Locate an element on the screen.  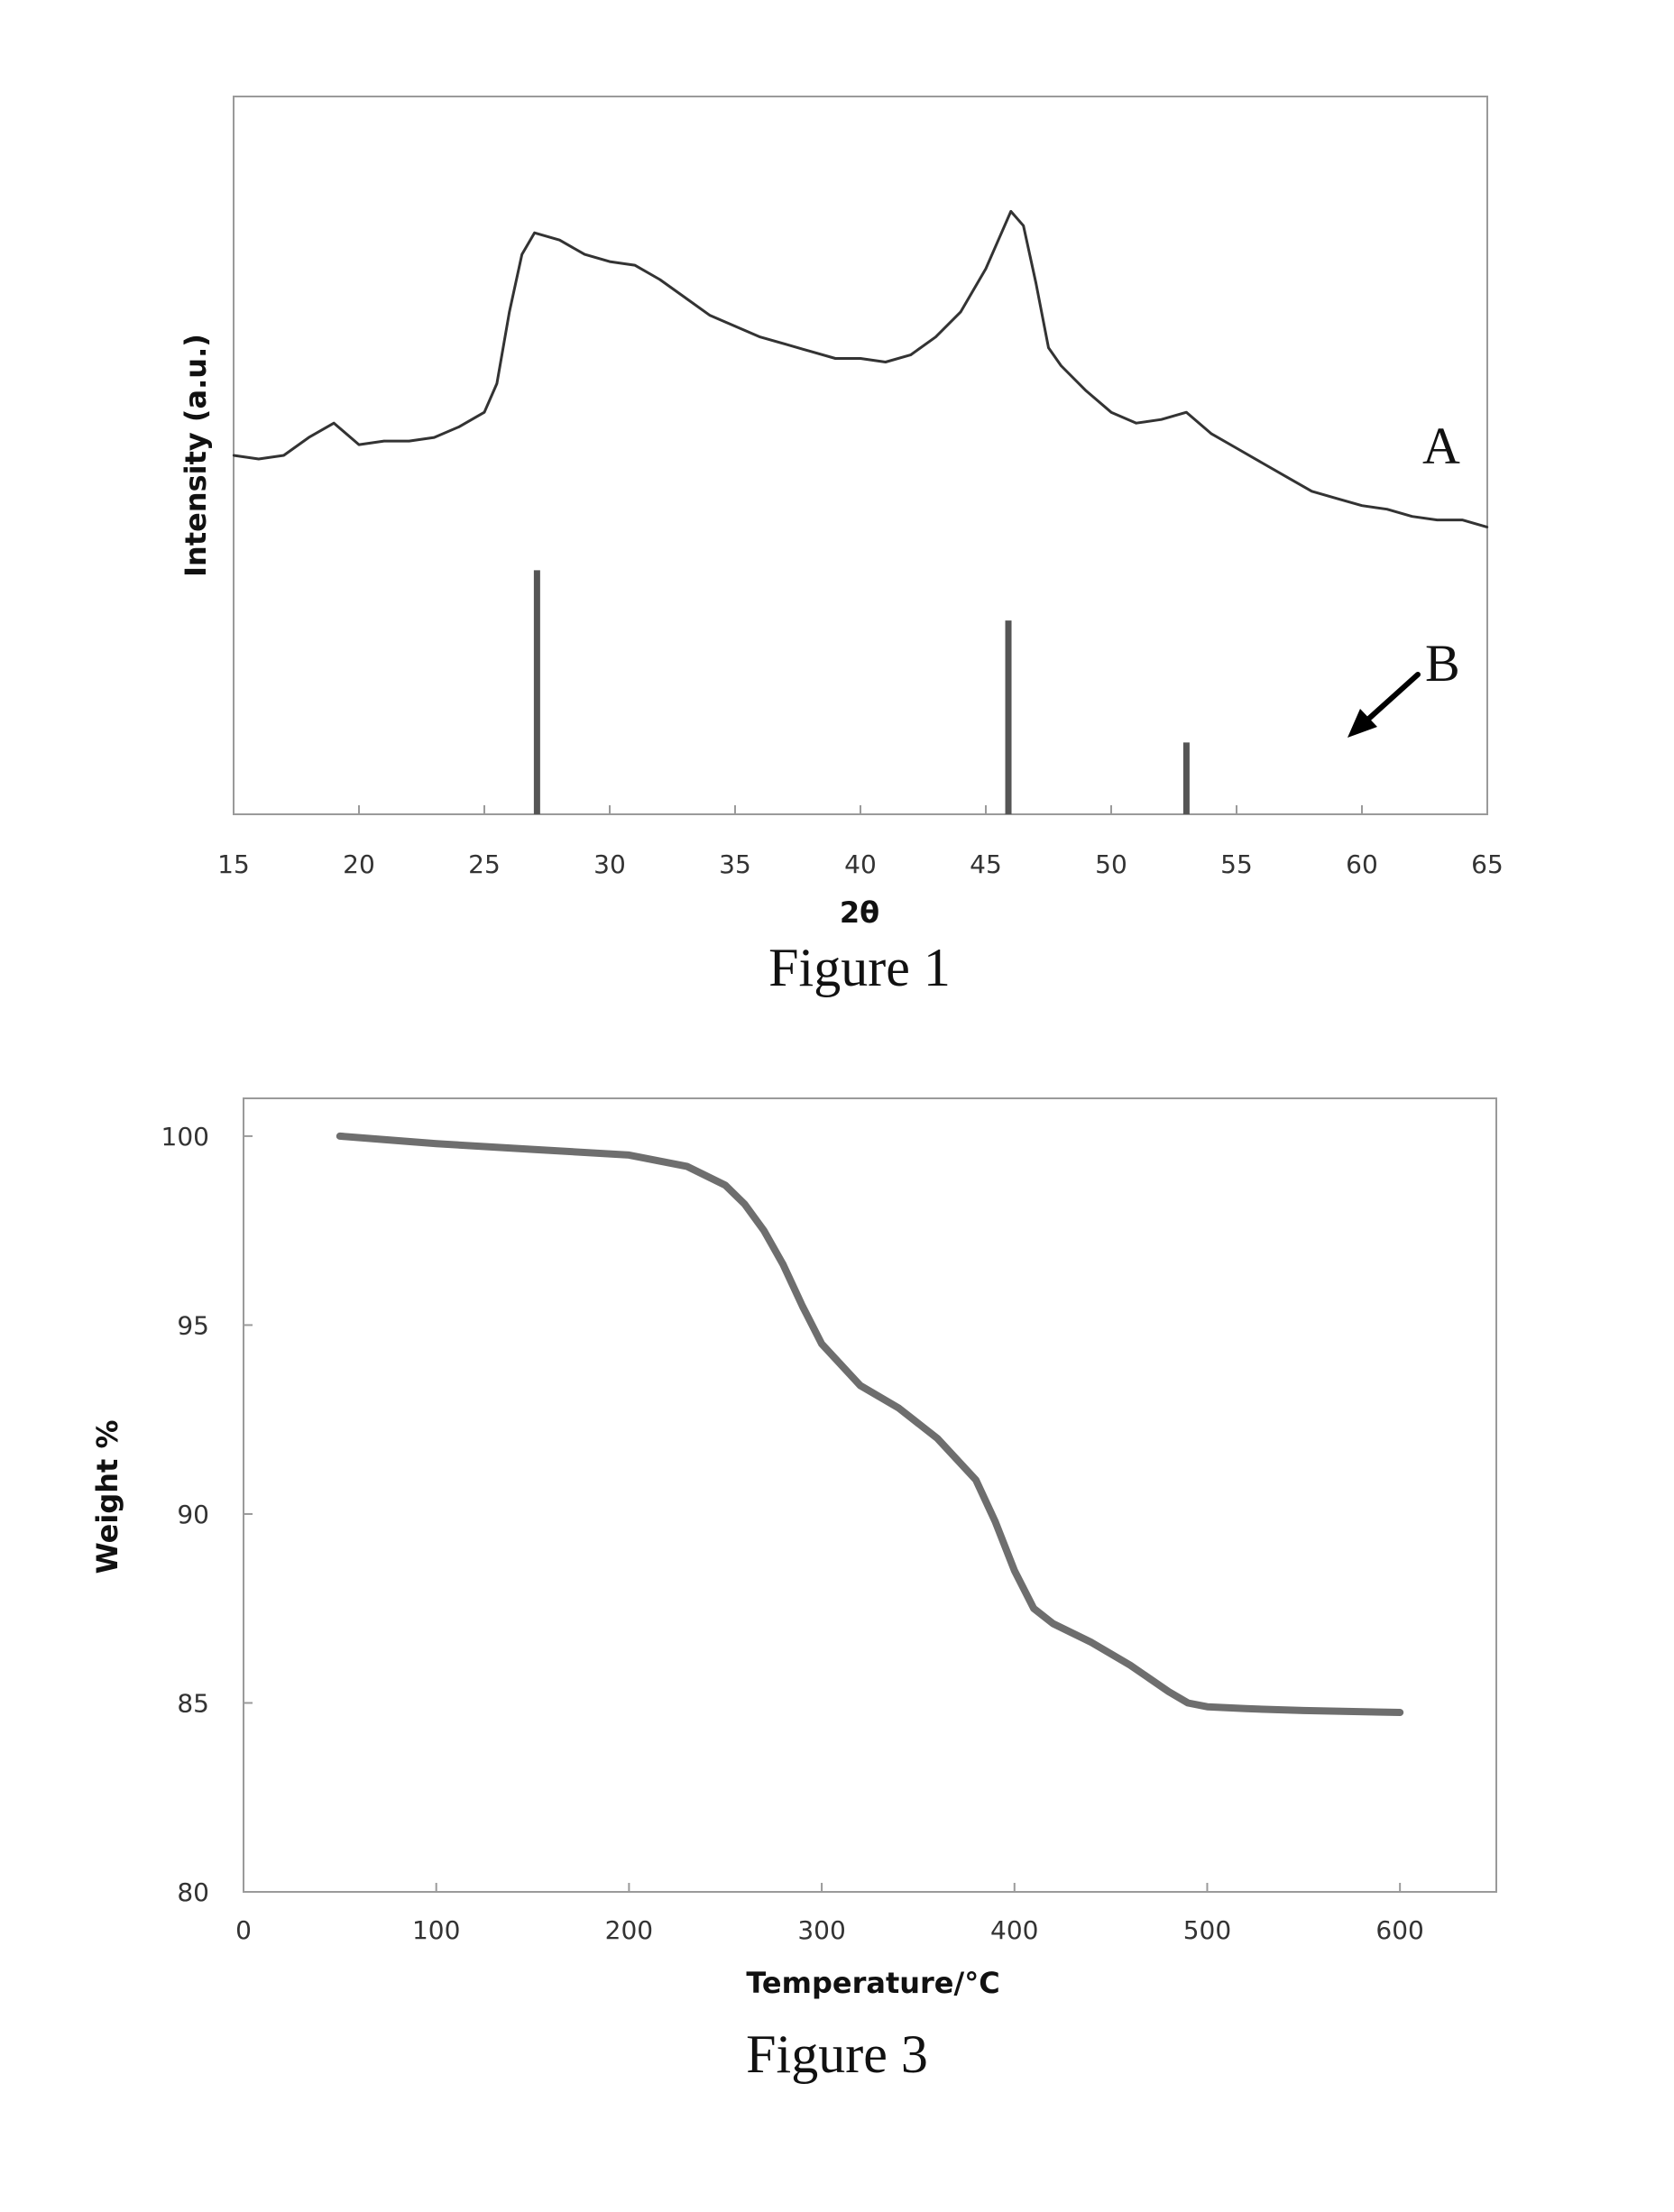
x-tick-label: 600 is located at coordinates (1399, 1930).